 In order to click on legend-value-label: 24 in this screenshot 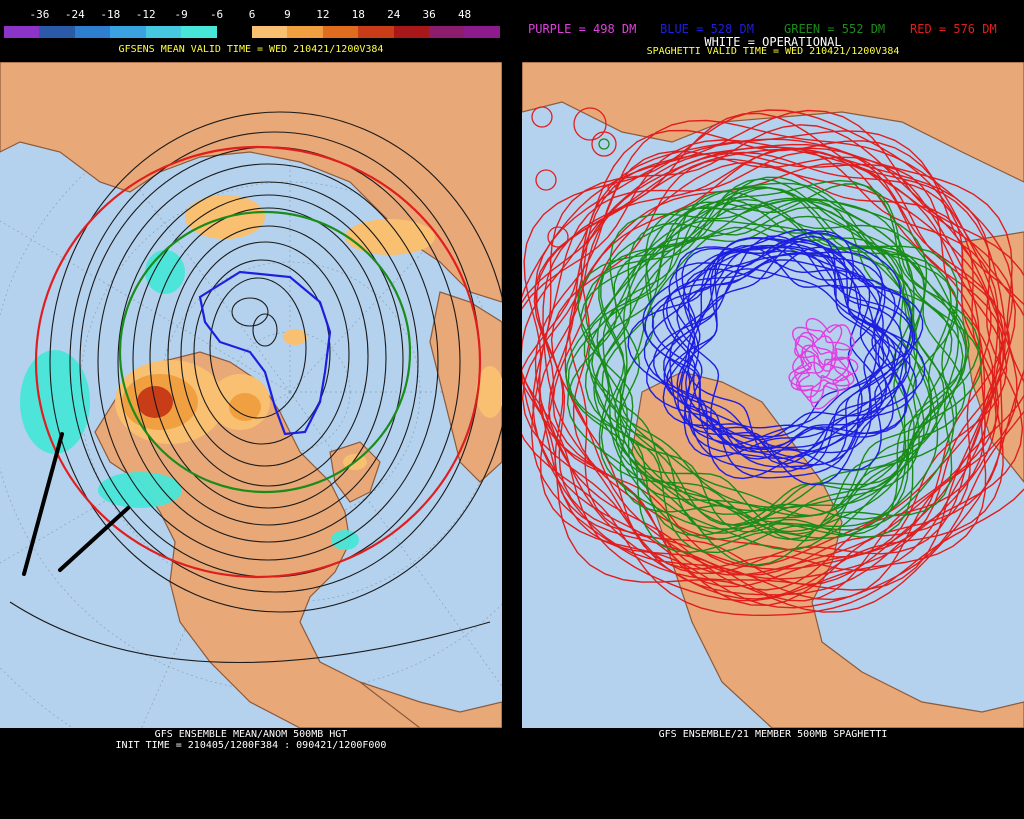, I will do `click(394, 14)`.